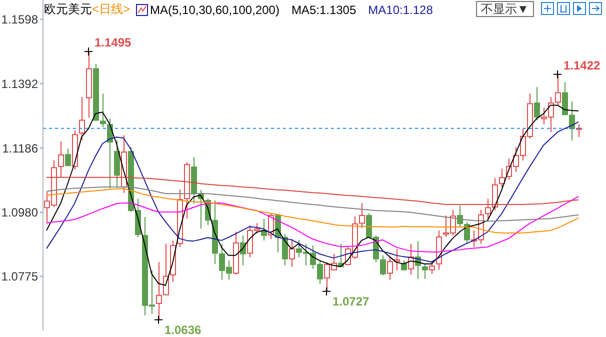 The width and height of the screenshot is (606, 337). I want to click on annotation: 1.0636, so click(183, 329).